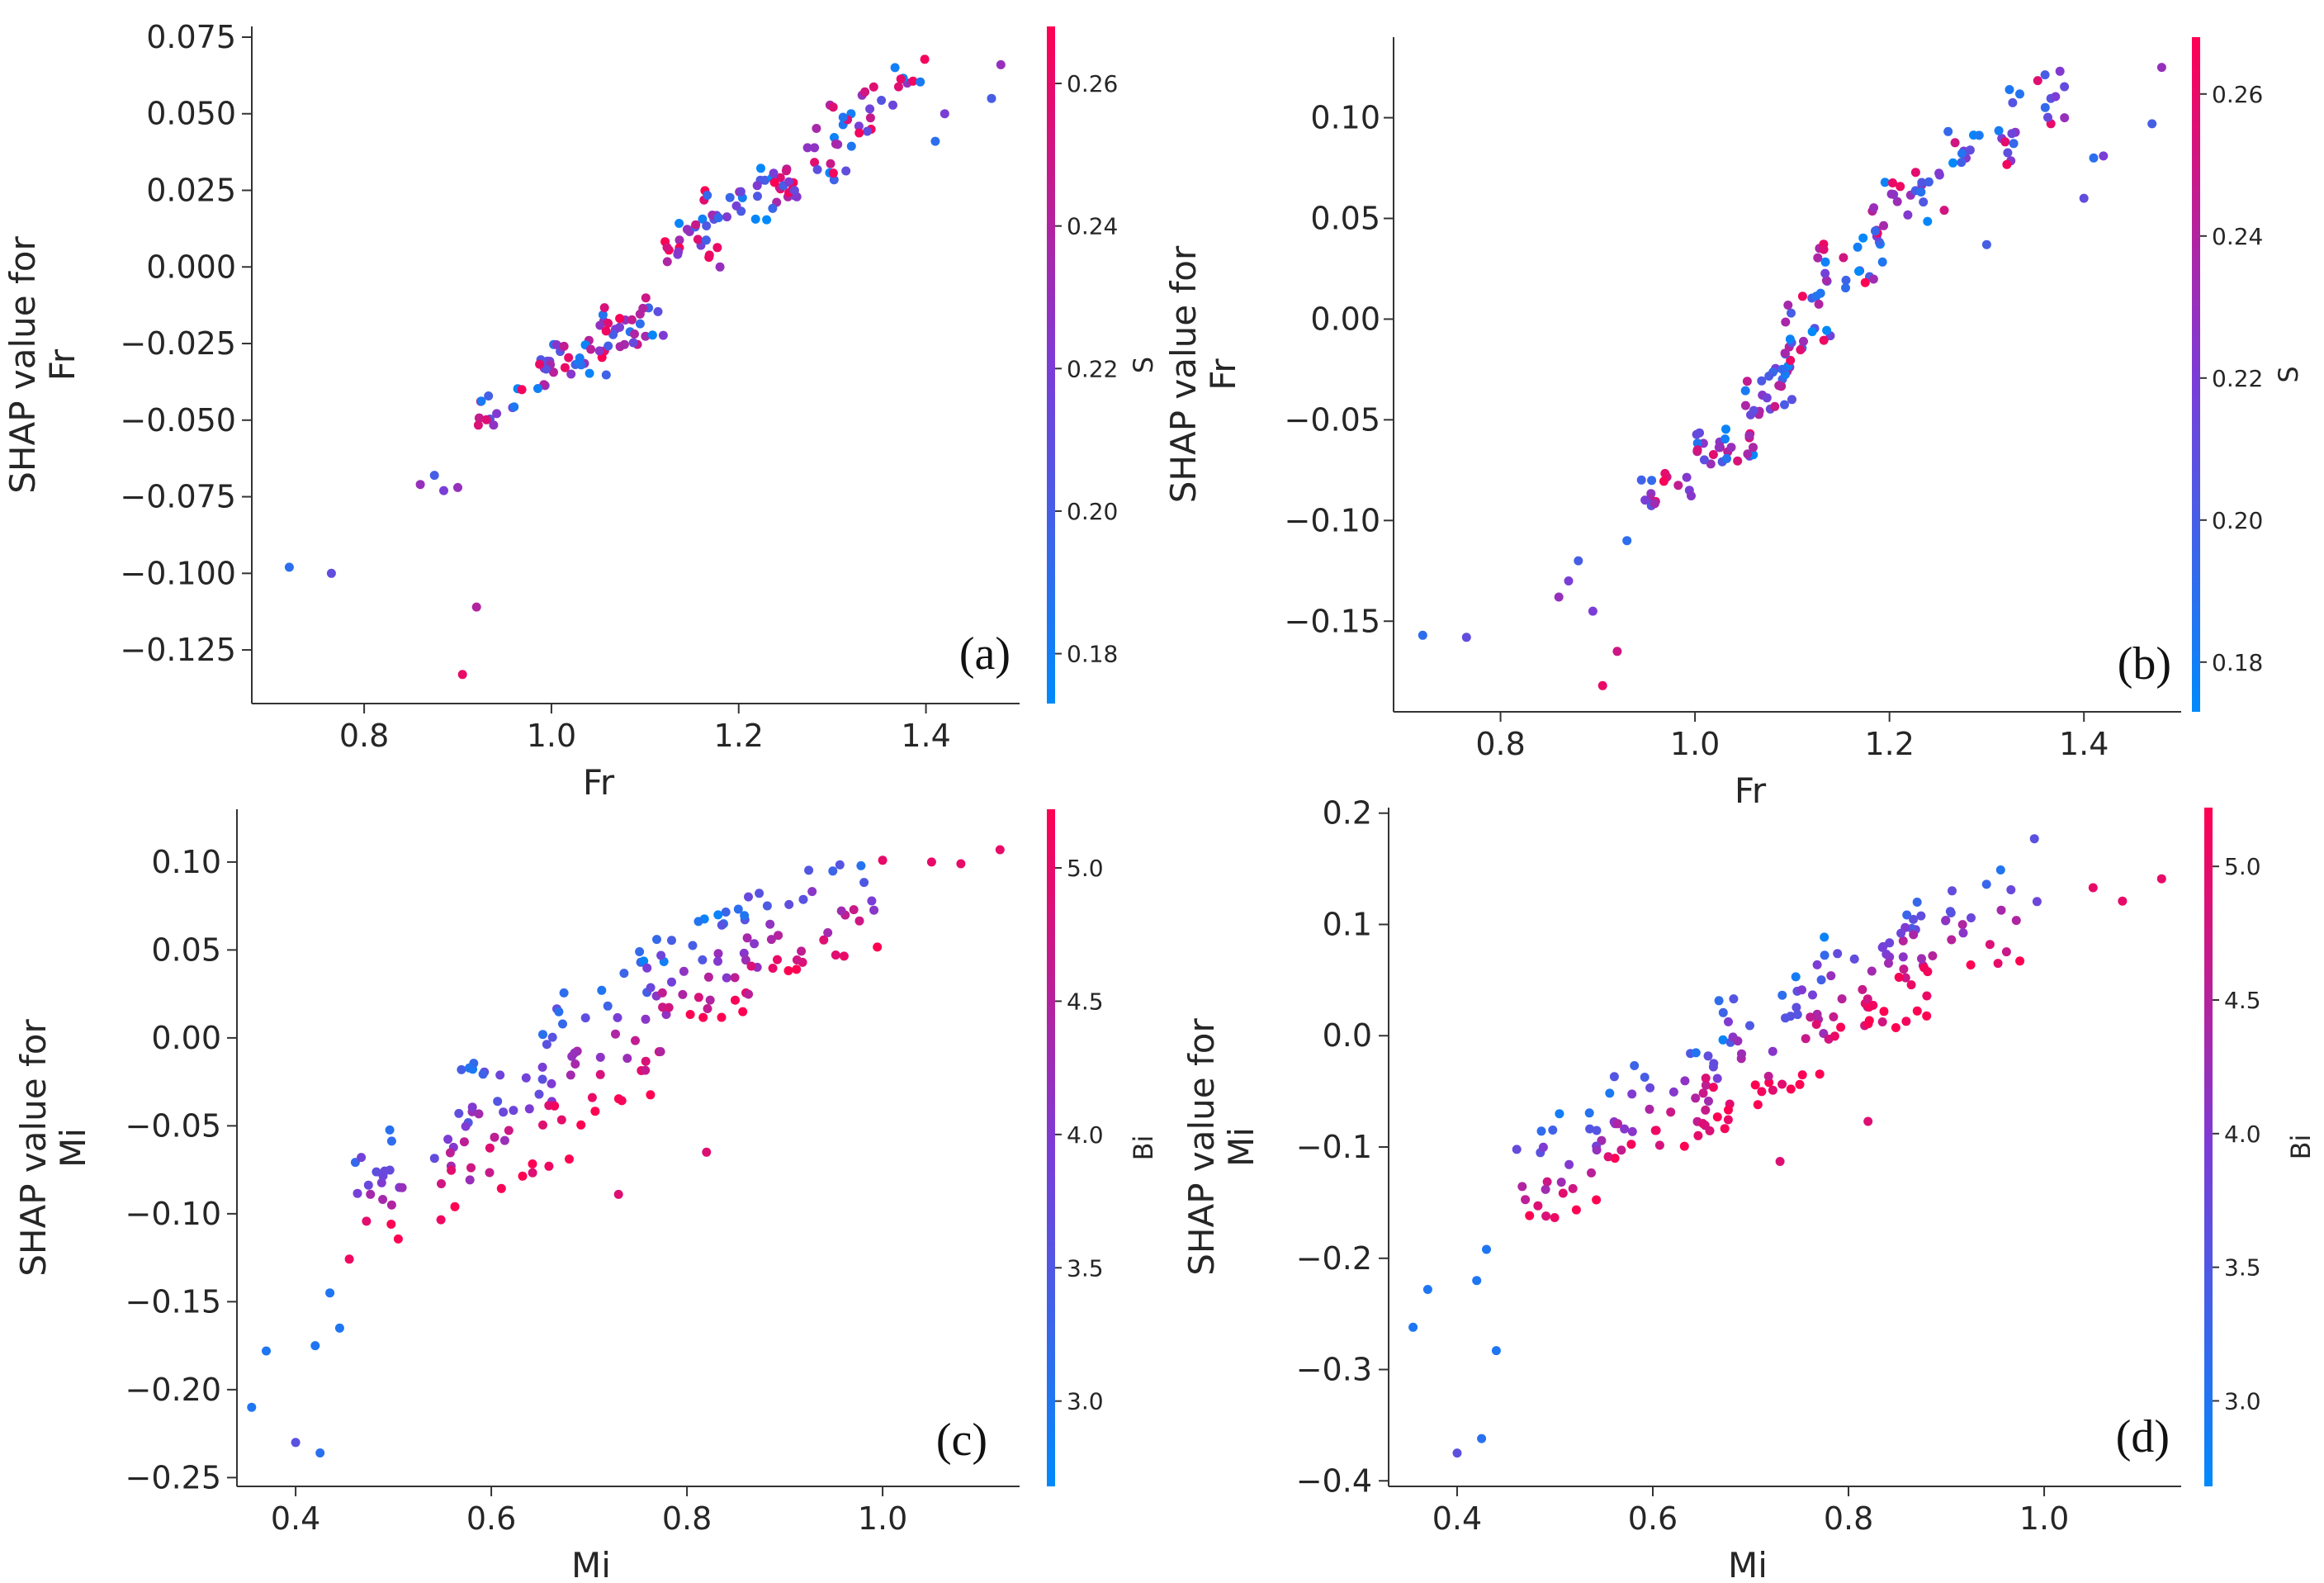  Describe the element at coordinates (2242, 866) in the screenshot. I see `colorbar-tick-label: 5.0` at that location.